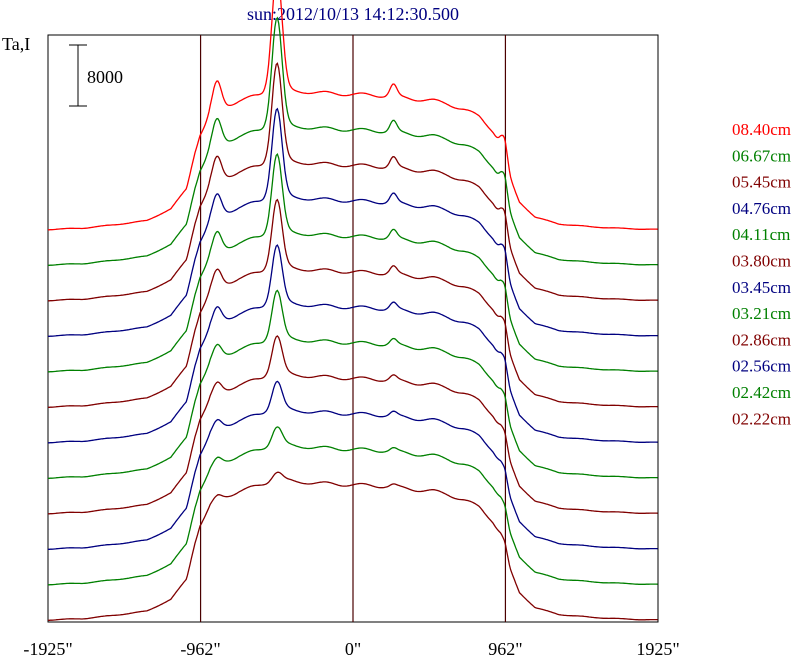 Image resolution: width=807 pixels, height=662 pixels. Describe the element at coordinates (761, 208) in the screenshot. I see `legend-entry: 04.76cm` at that location.